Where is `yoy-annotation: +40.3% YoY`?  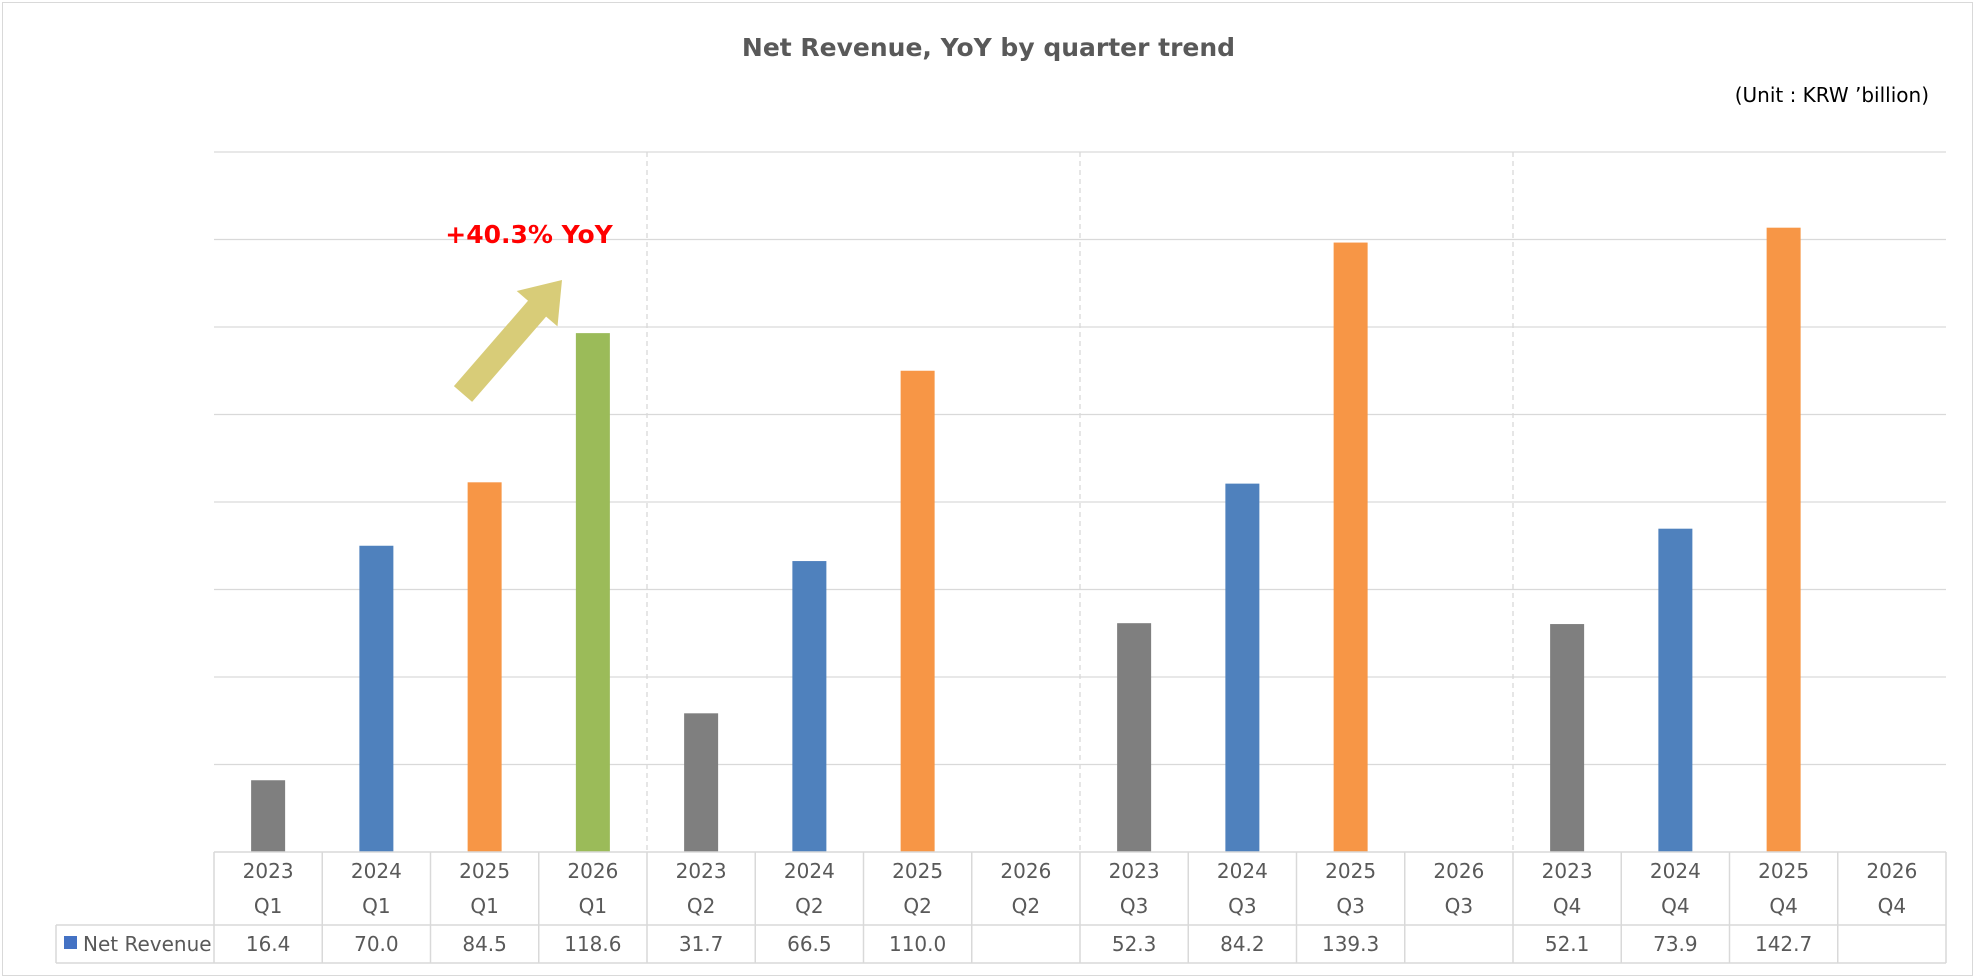 yoy-annotation: +40.3% YoY is located at coordinates (529, 234).